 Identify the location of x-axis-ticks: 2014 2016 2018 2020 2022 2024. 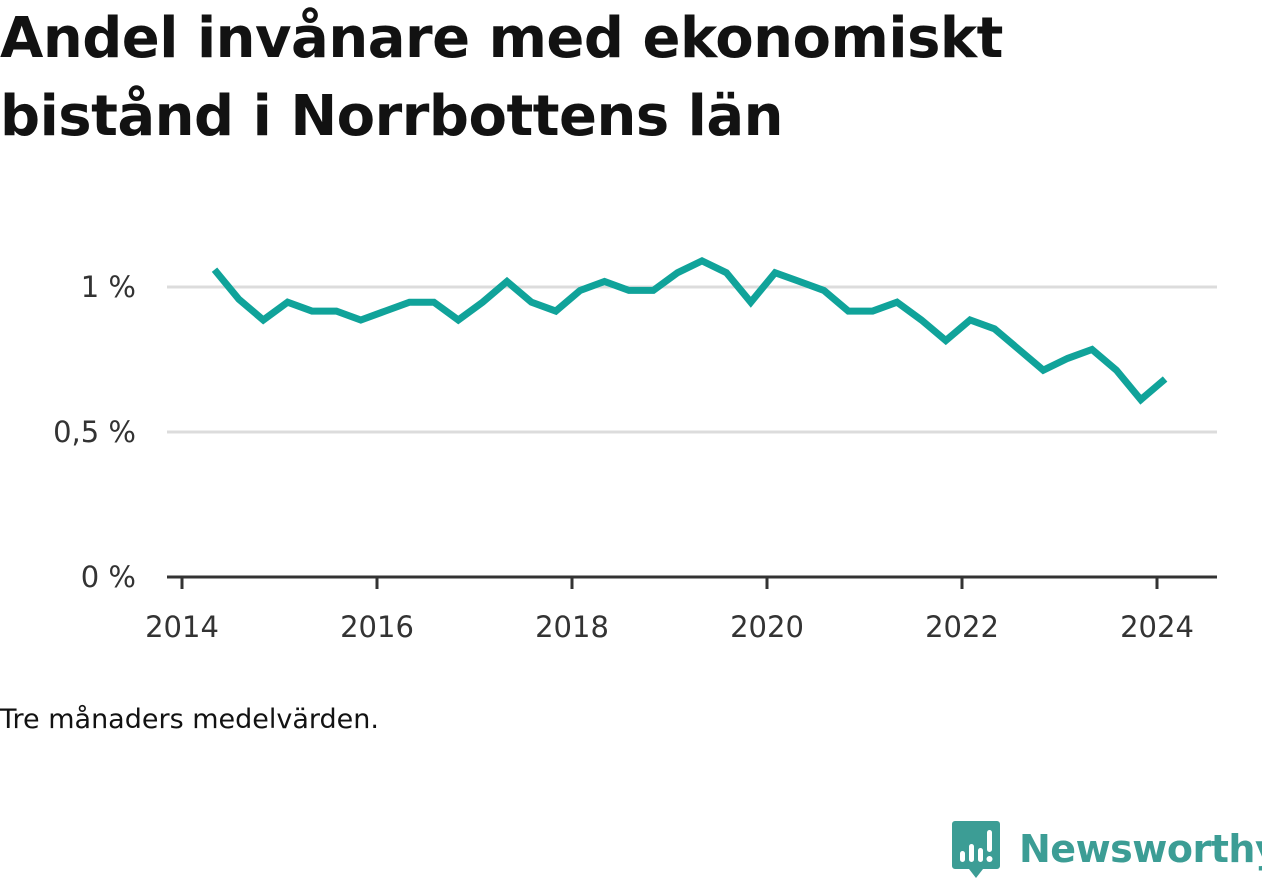
(669, 610).